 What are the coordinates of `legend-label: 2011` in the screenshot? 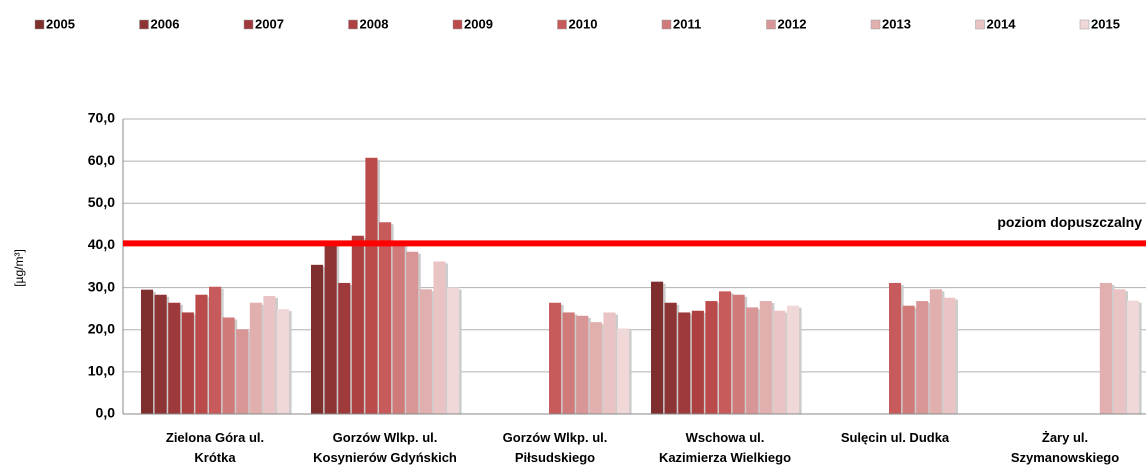 It's located at (687, 23).